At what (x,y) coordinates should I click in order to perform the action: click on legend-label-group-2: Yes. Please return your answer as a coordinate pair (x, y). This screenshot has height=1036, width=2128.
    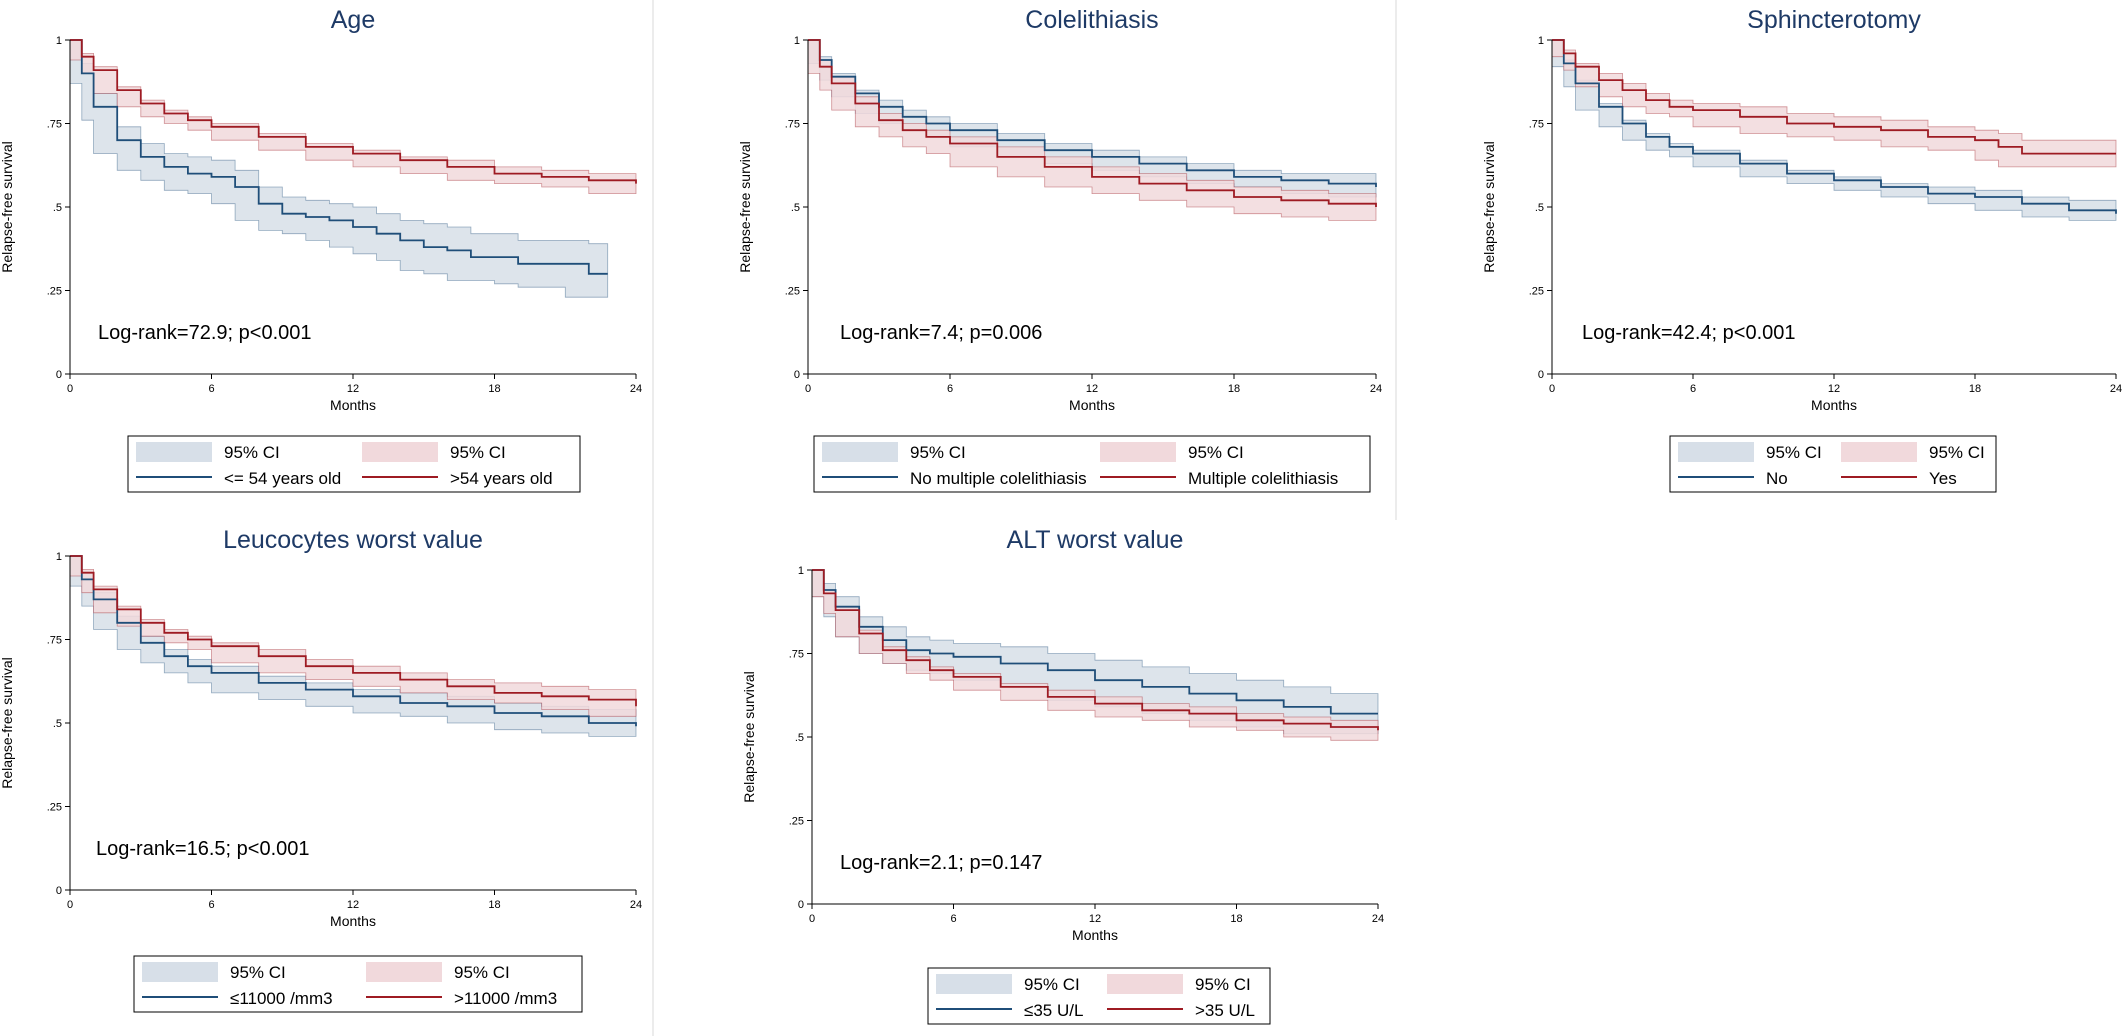
    Looking at the image, I should click on (1943, 478).